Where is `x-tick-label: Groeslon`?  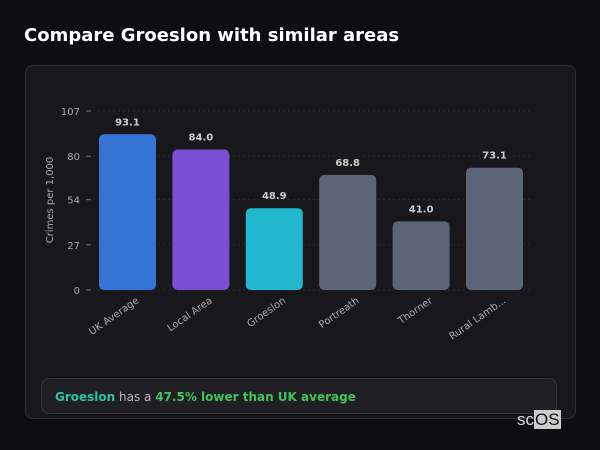 x-tick-label: Groeslon is located at coordinates (266, 312).